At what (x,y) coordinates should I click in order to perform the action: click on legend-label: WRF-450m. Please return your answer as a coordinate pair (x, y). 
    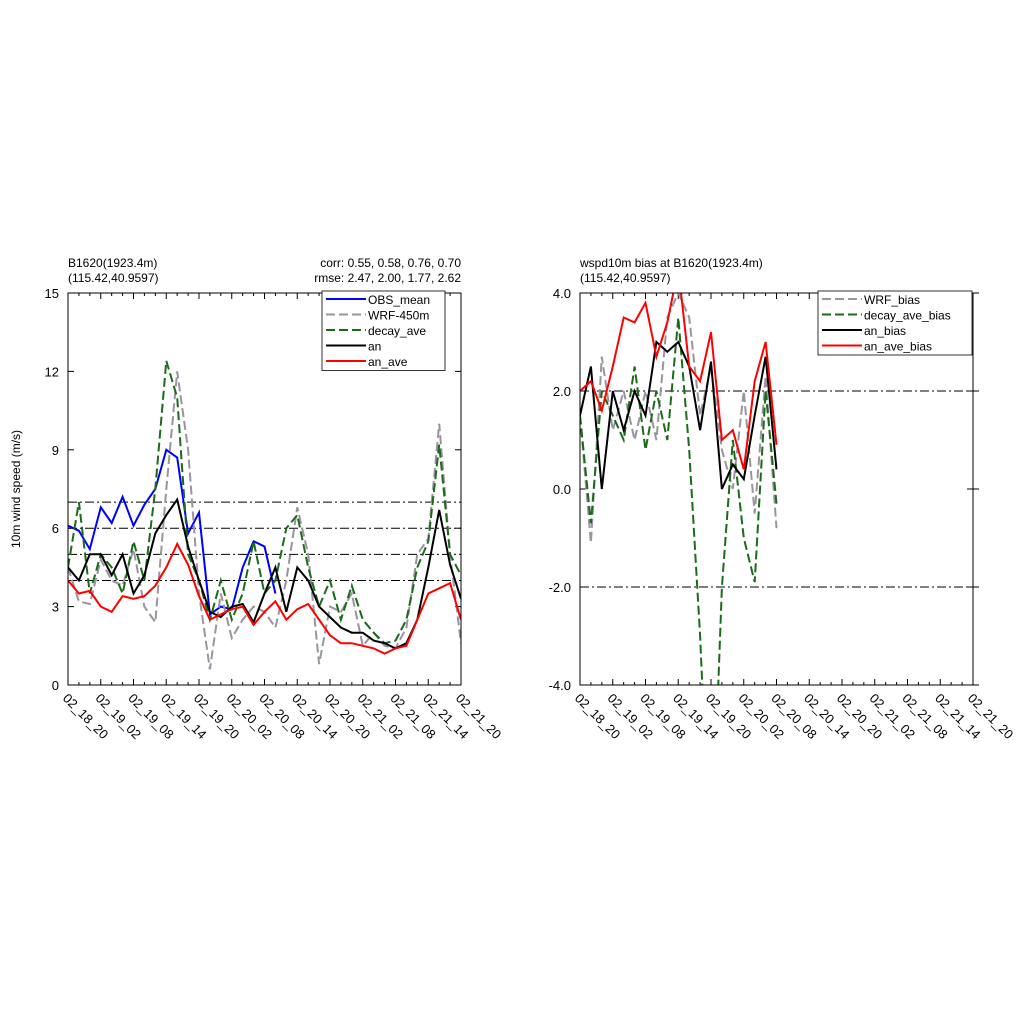
    Looking at the image, I should click on (398, 316).